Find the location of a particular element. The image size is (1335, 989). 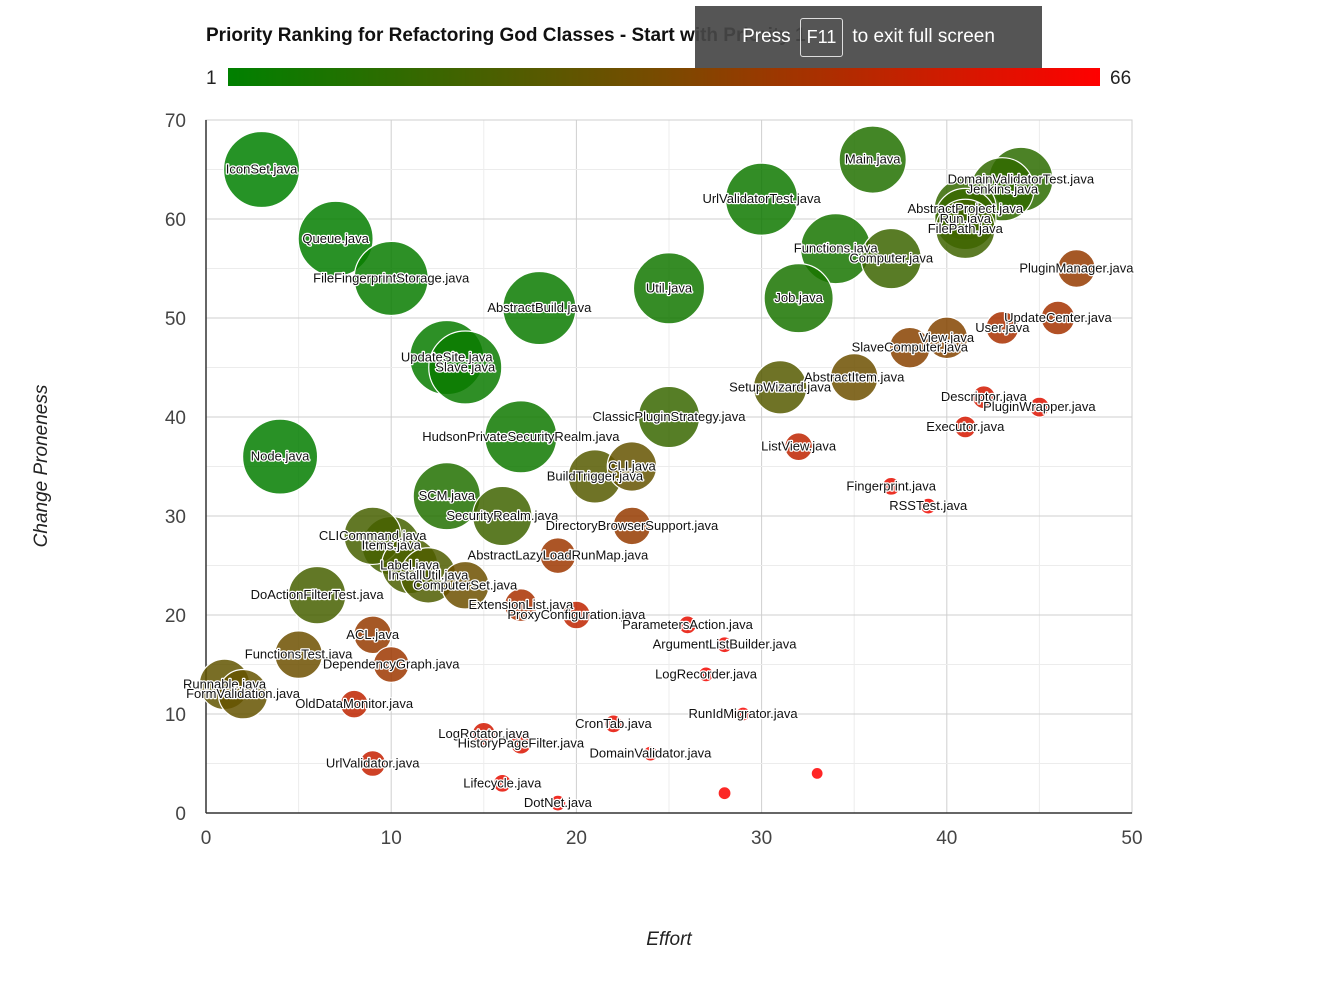

color-scale-max: 66 is located at coordinates (1120, 78).